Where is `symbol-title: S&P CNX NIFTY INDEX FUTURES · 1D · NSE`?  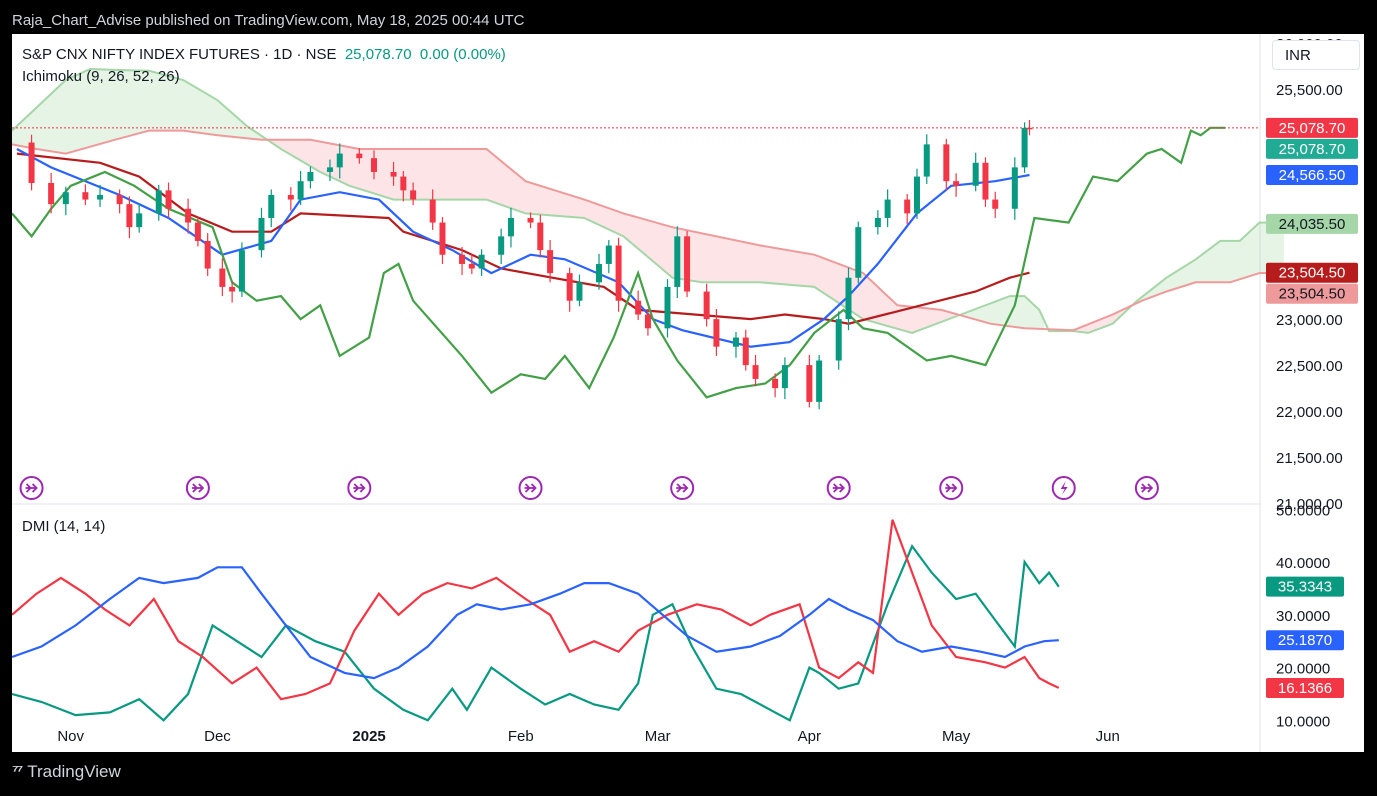 symbol-title: S&P CNX NIFTY INDEX FUTURES · 1D · NSE is located at coordinates (179, 54).